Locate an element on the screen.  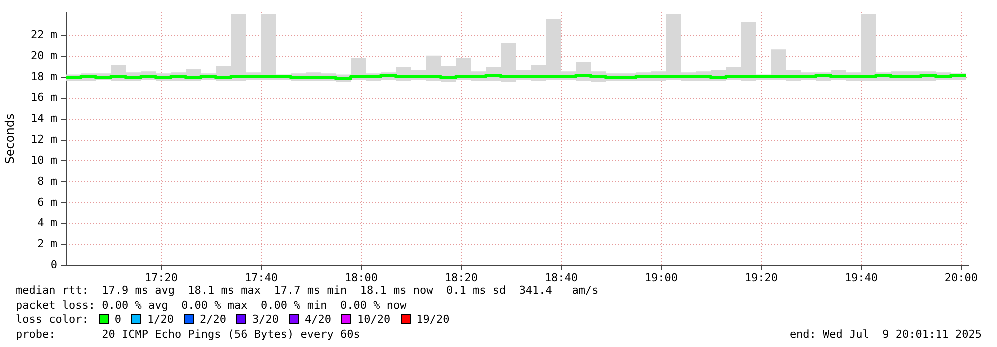
x-tick-label: 17:20 is located at coordinates (161, 278).